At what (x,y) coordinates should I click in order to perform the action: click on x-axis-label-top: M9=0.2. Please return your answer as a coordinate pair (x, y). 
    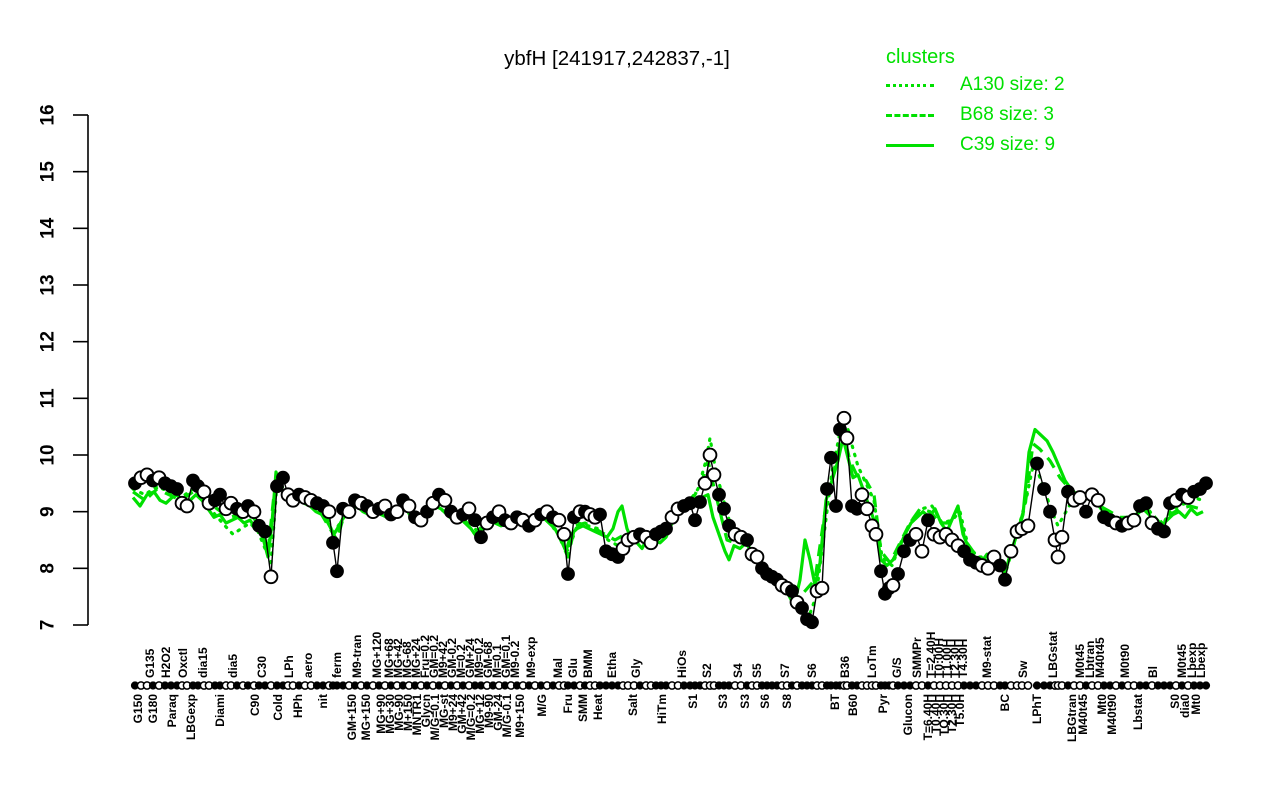
    Looking at the image, I should click on (479, 657).